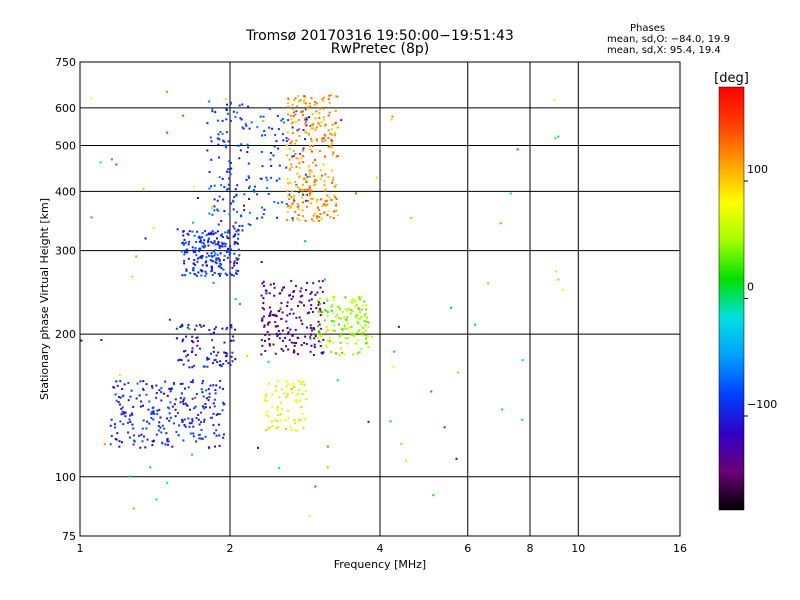 This screenshot has height=600, width=800. What do you see at coordinates (65, 191) in the screenshot?
I see `y-tick-label: 400` at bounding box center [65, 191].